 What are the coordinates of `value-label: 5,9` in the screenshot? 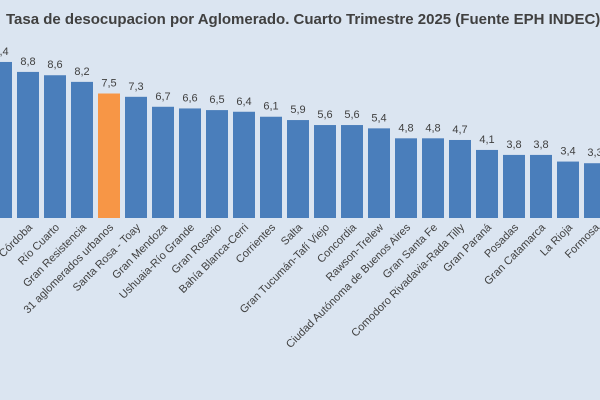 It's located at (297, 110).